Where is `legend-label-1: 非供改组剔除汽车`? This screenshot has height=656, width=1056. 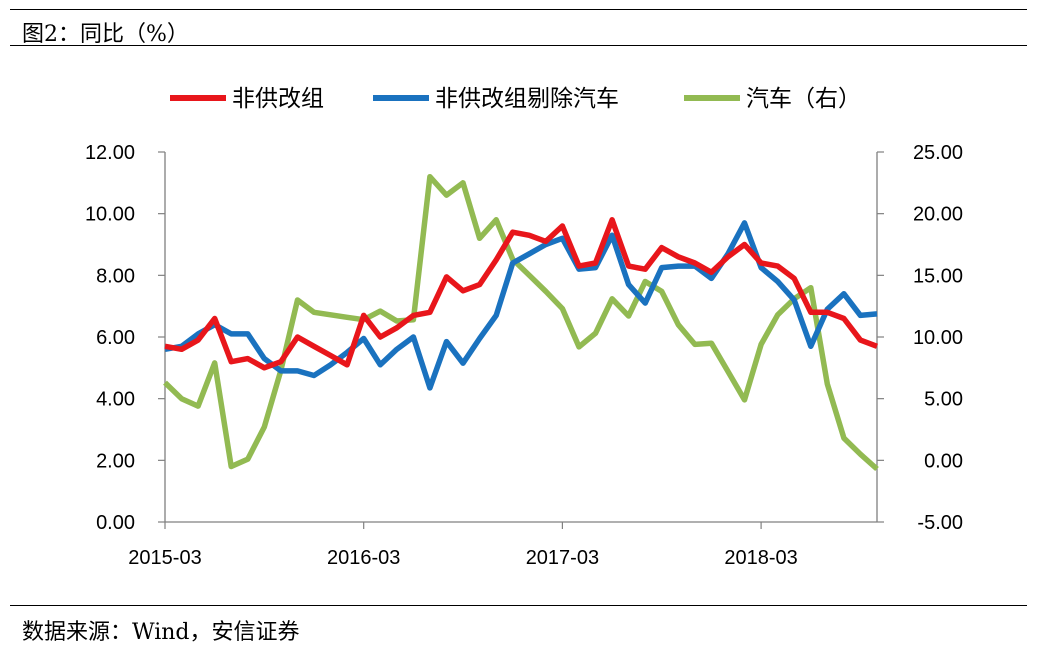
legend-label-1: 非供改组剔除汽车 is located at coordinates (527, 98).